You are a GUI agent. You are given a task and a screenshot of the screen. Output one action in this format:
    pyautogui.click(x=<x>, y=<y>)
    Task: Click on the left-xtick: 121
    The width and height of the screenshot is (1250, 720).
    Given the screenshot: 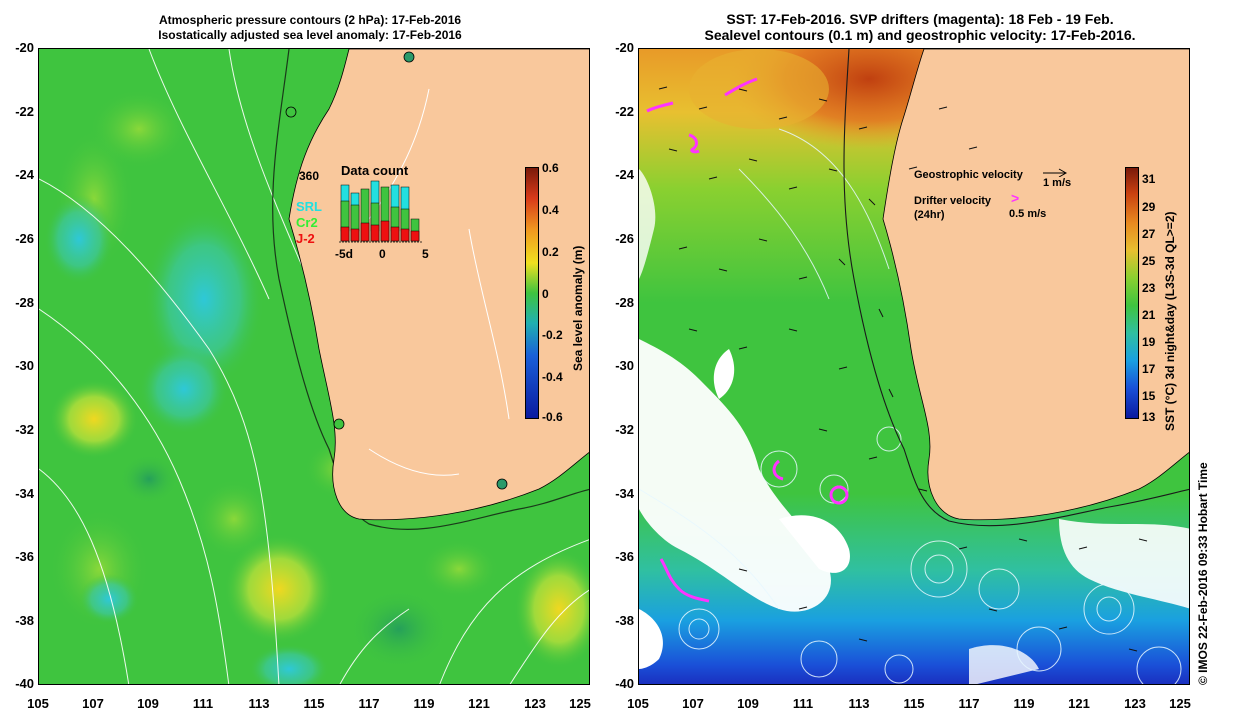 What is the action you would take?
    pyautogui.click(x=479, y=703)
    